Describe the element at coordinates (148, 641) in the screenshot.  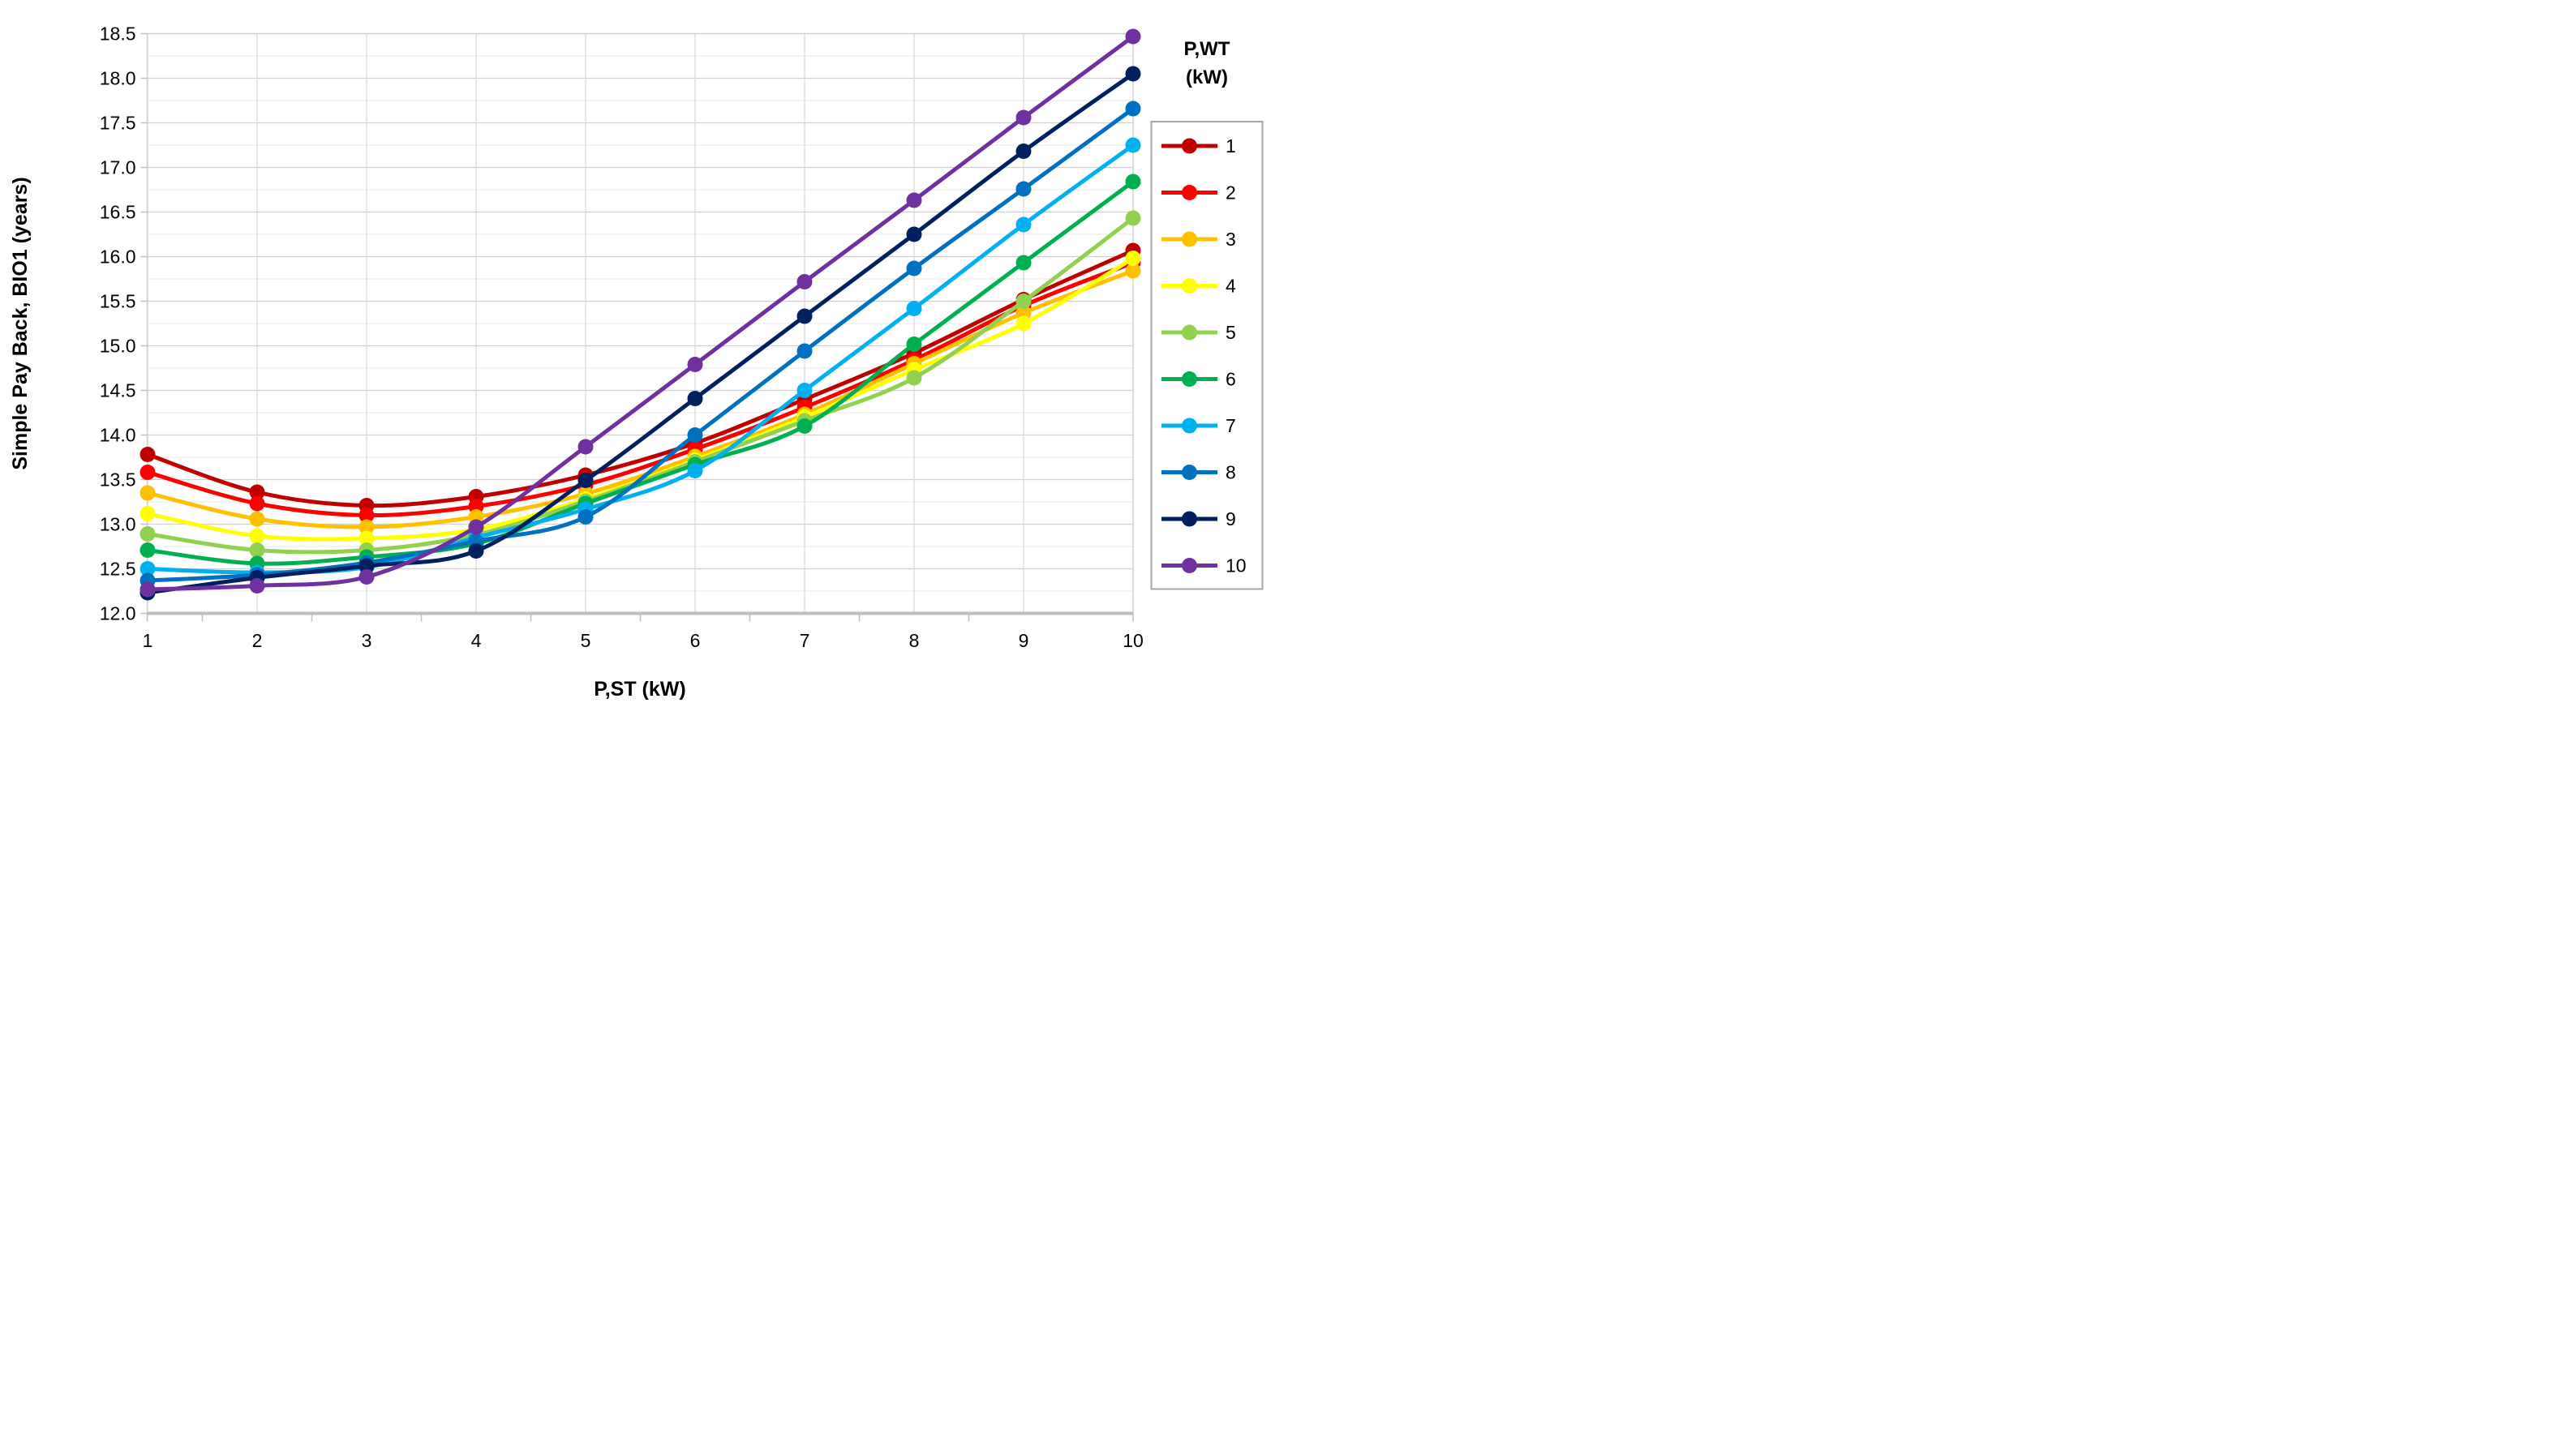
I see `x-tick-label: 1` at that location.